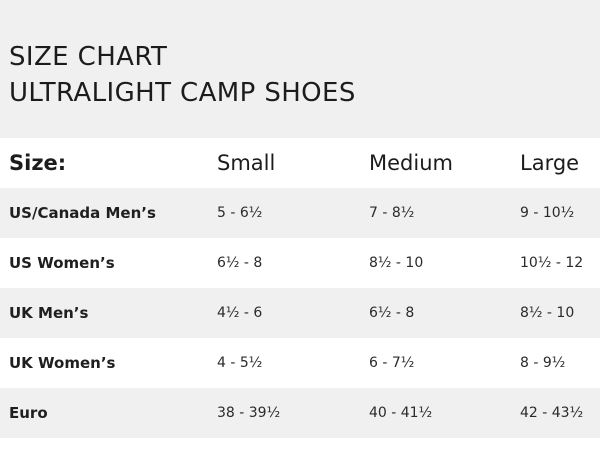  I want to click on cell-large: 42 - 43½, so click(552, 413).